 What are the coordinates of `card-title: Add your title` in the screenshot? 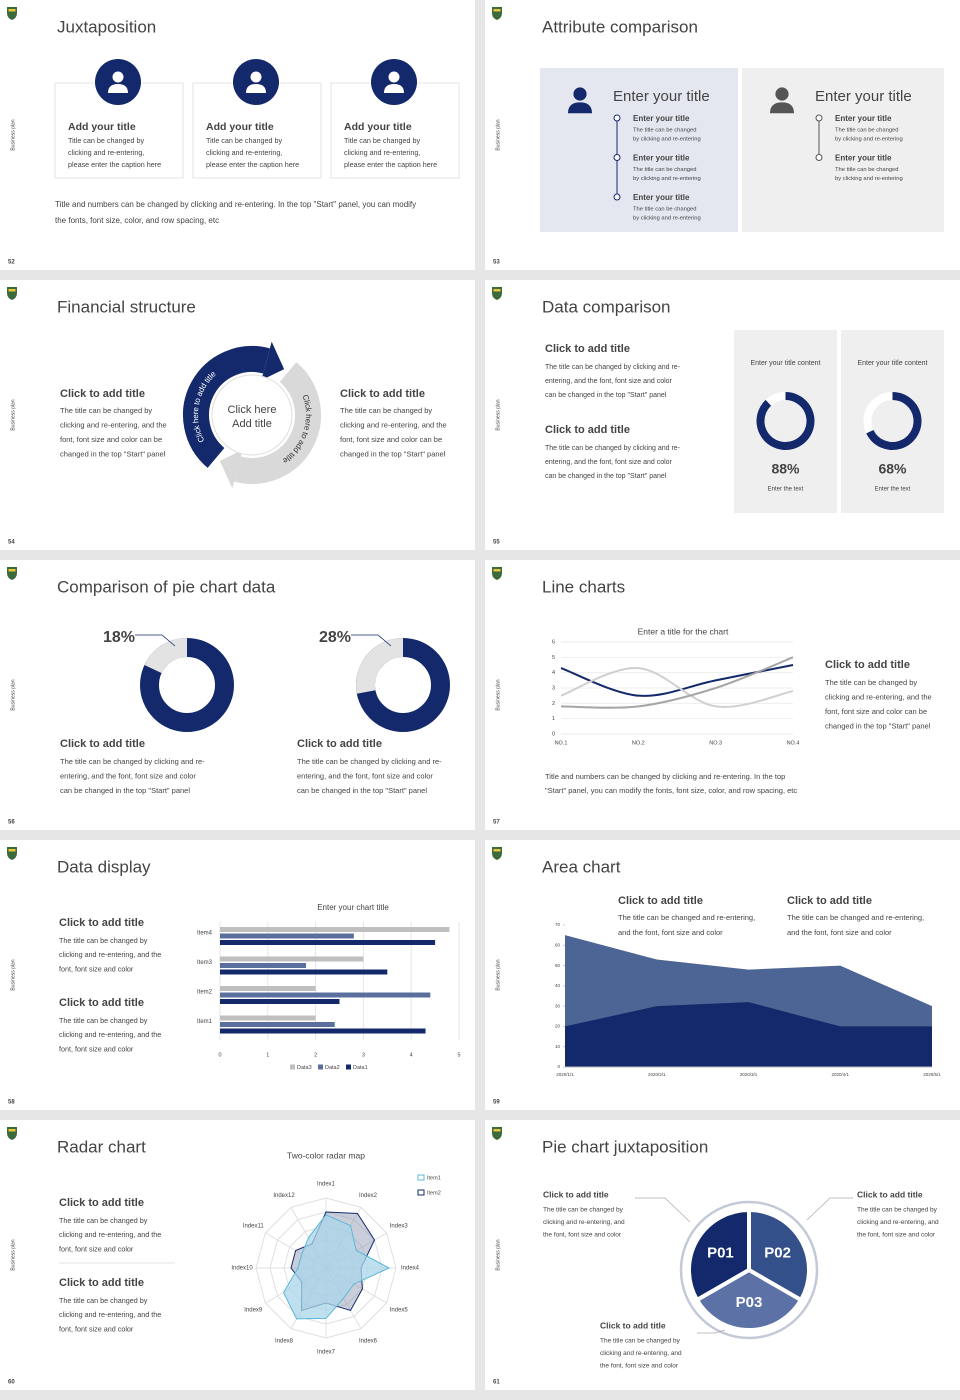 It's located at (102, 127).